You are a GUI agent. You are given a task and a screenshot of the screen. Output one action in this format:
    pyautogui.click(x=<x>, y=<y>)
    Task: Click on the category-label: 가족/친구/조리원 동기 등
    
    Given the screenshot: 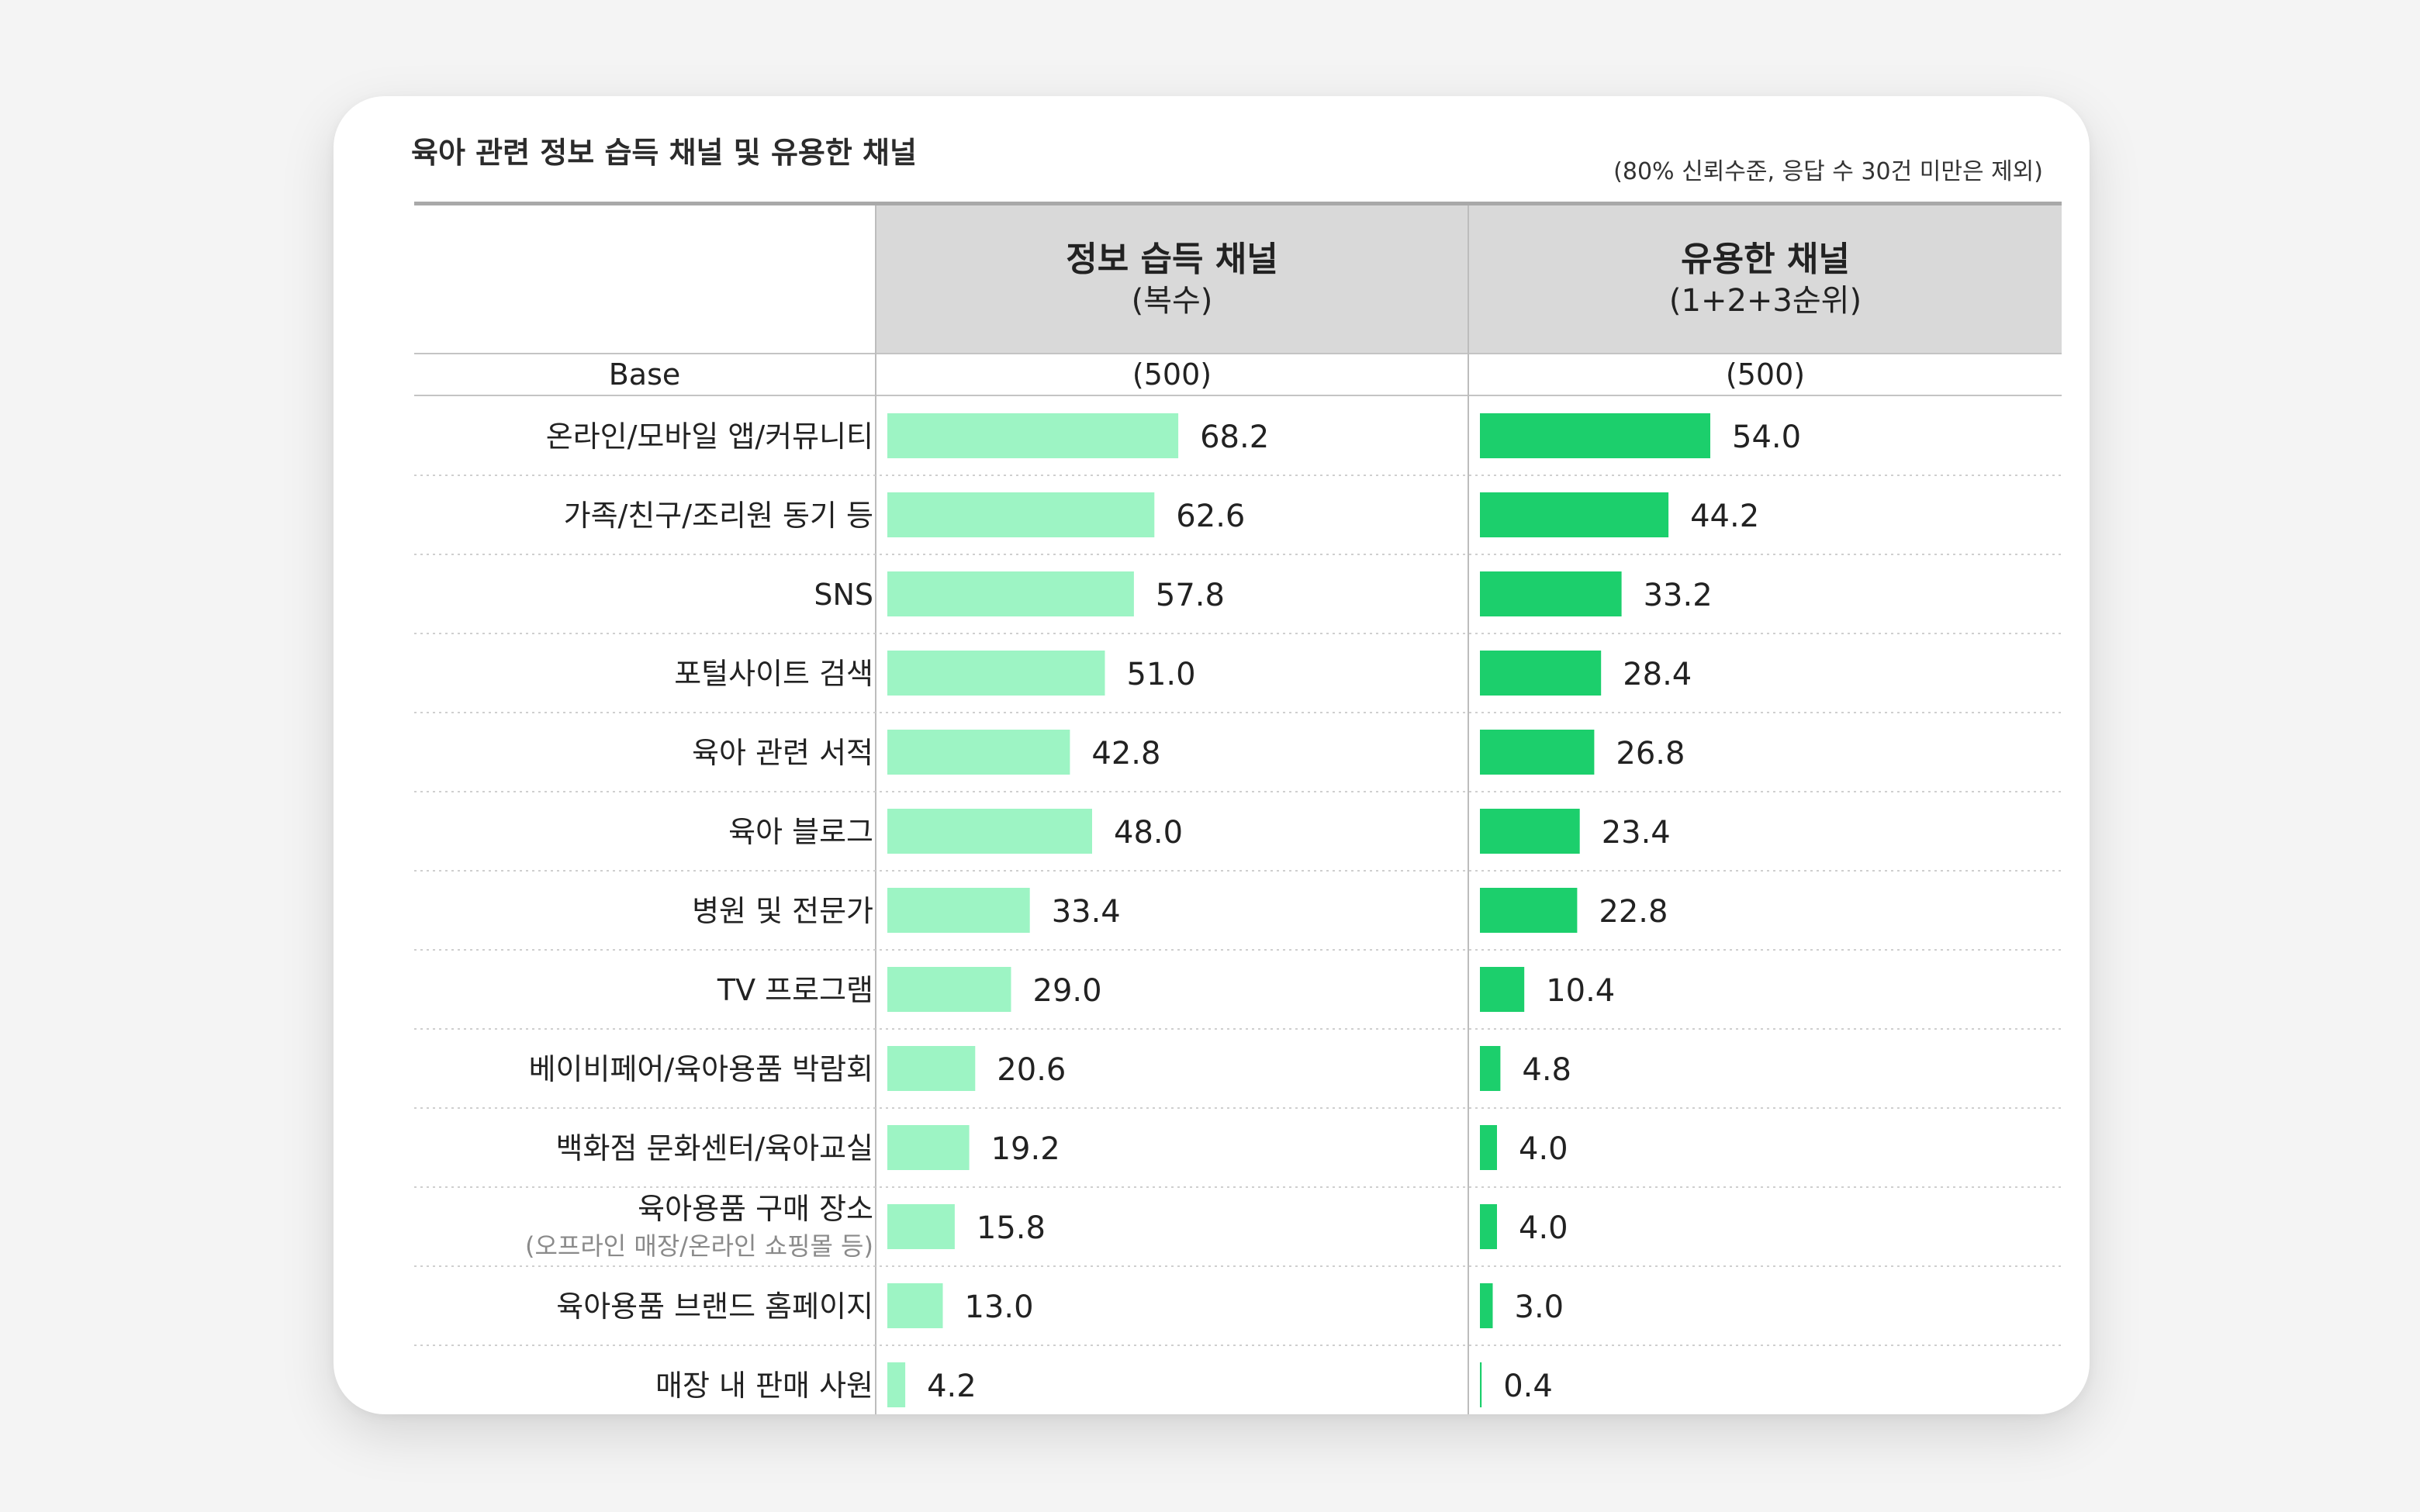 What is the action you would take?
    pyautogui.click(x=718, y=516)
    